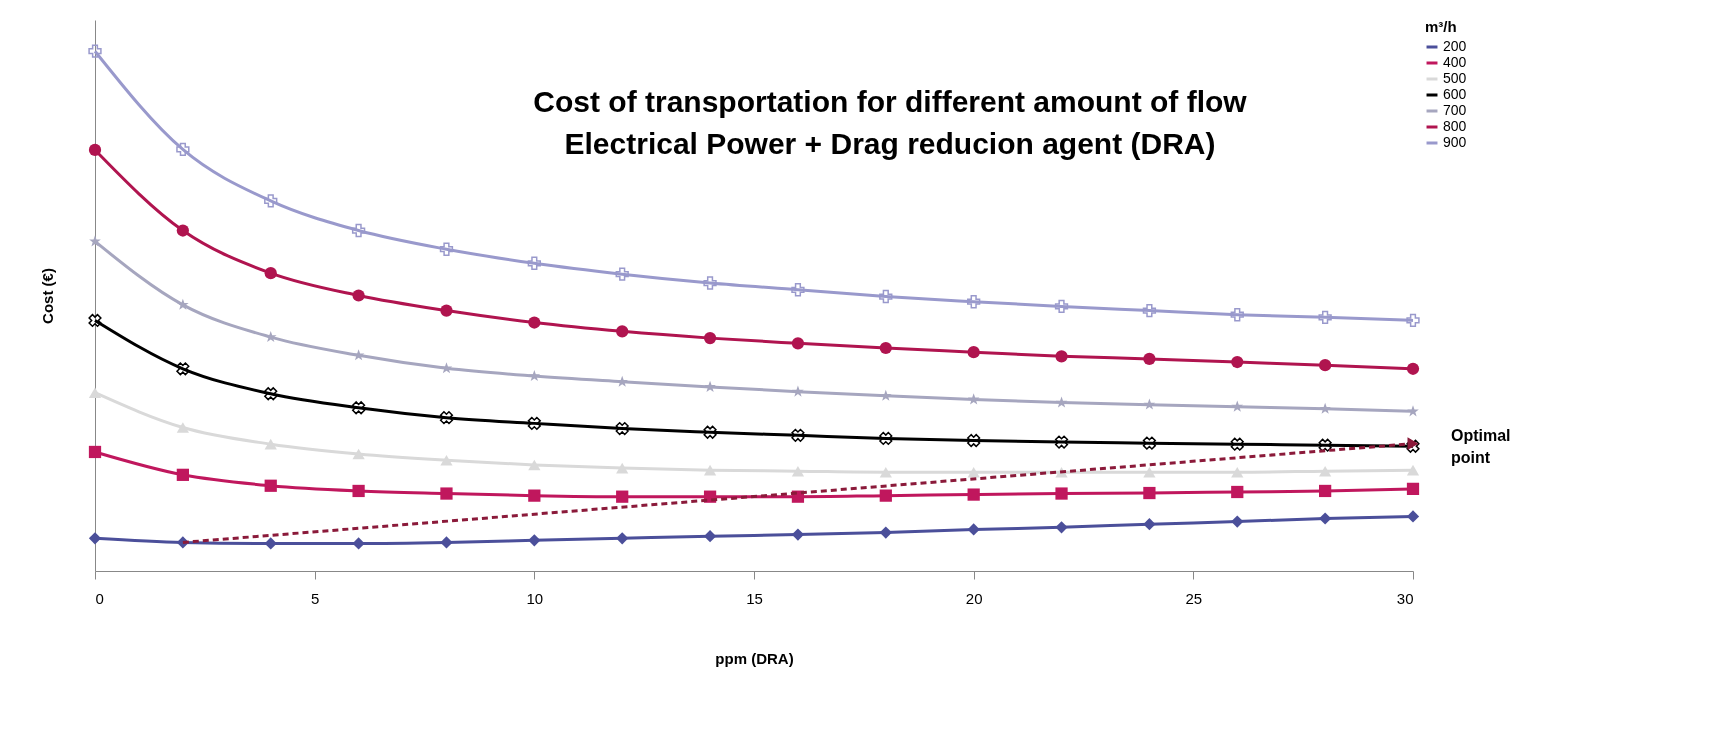 The width and height of the screenshot is (1723, 751). Describe the element at coordinates (1481, 446) in the screenshot. I see `annotation: Optimal point` at that location.